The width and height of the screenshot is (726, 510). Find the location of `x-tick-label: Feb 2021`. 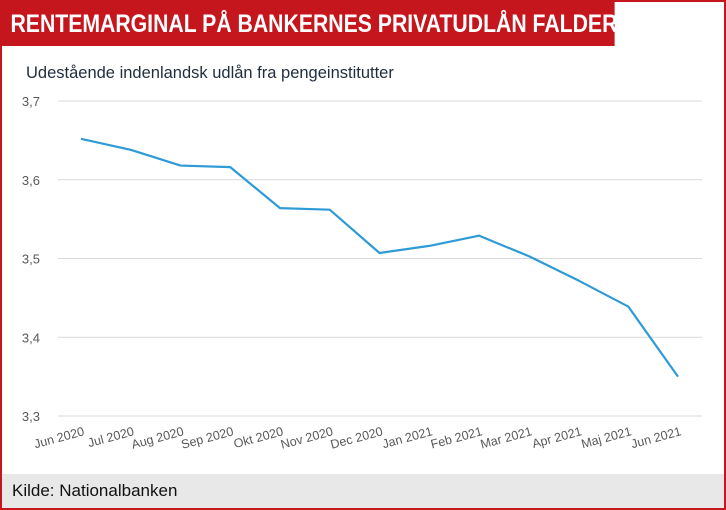

x-tick-label: Feb 2021 is located at coordinates (456, 437).